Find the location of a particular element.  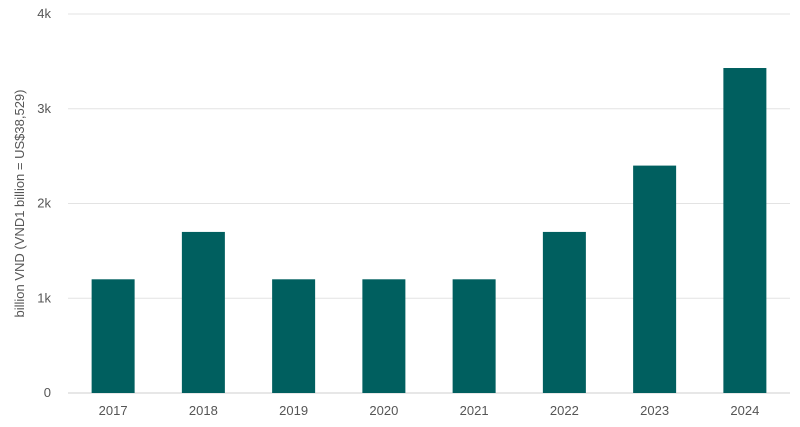

x-tick-label: 2019 is located at coordinates (293, 410).